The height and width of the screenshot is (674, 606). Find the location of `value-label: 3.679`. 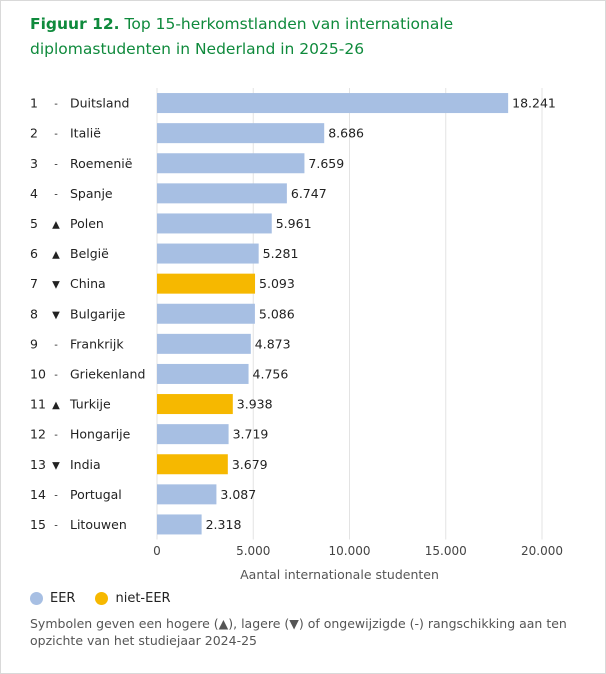

value-label: 3.679 is located at coordinates (250, 464).